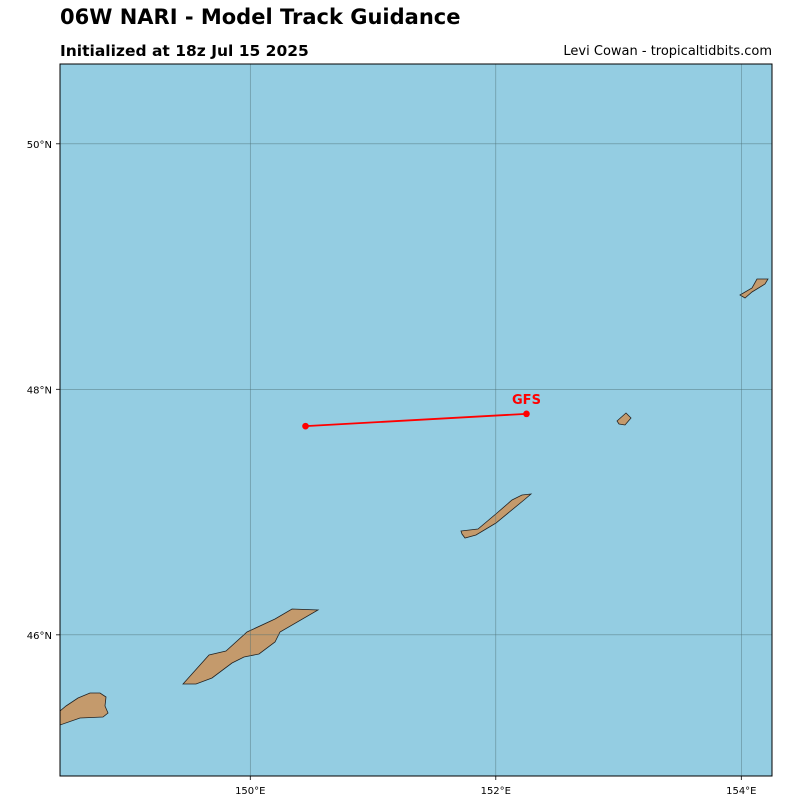 The width and height of the screenshot is (800, 800). Describe the element at coordinates (496, 791) in the screenshot. I see `lon-tick-label: 152°E` at that location.